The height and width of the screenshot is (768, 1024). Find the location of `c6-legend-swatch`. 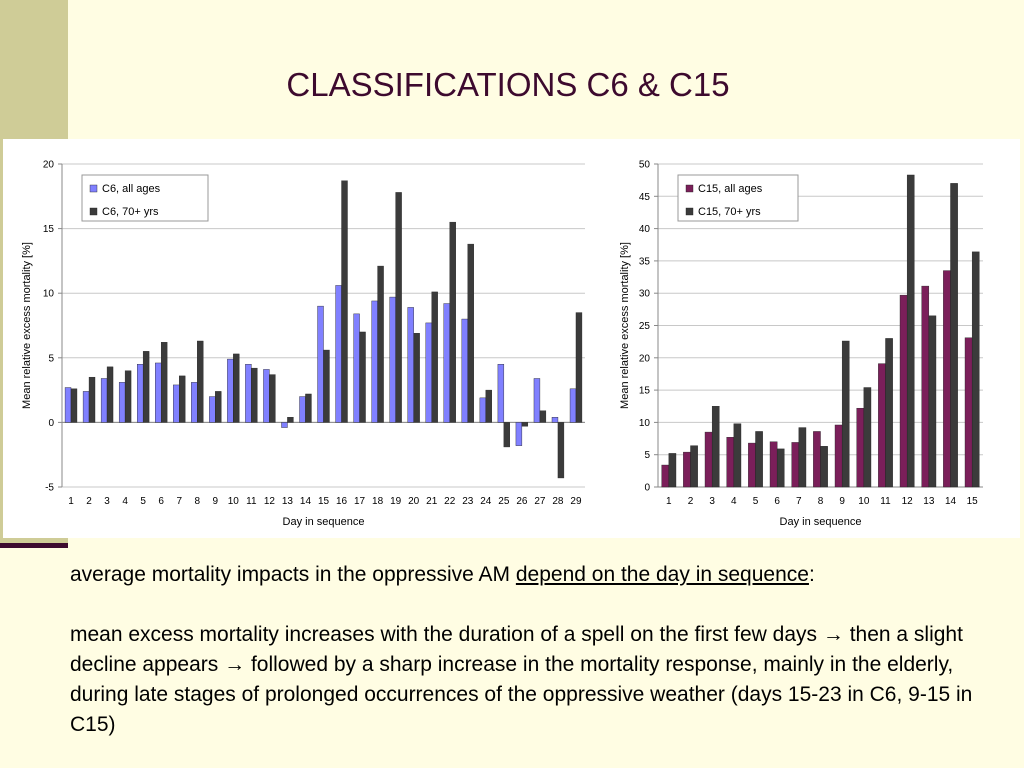

c6-legend-swatch is located at coordinates (93, 211).